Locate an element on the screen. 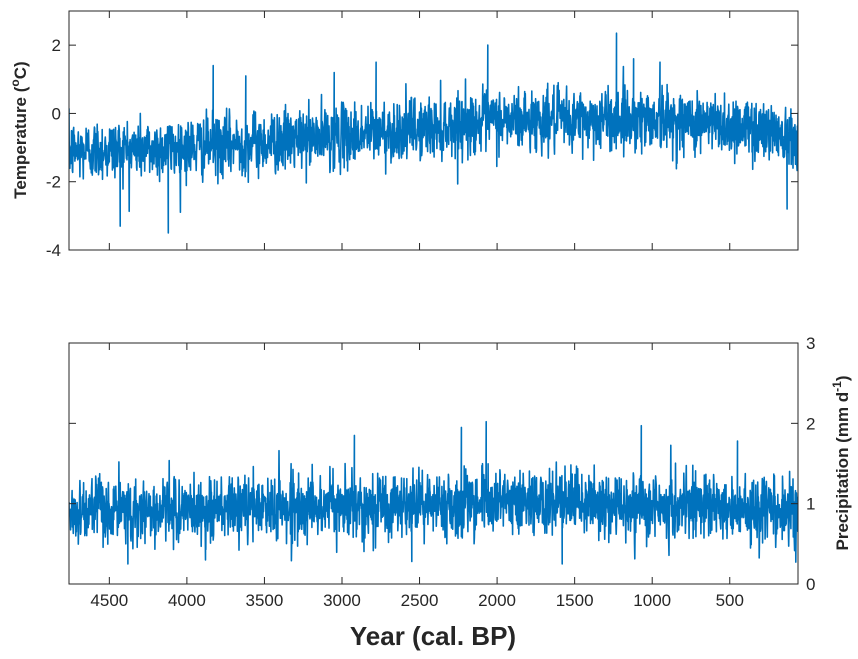 The width and height of the screenshot is (858, 659). y-tick-label: -2 is located at coordinates (53, 182).